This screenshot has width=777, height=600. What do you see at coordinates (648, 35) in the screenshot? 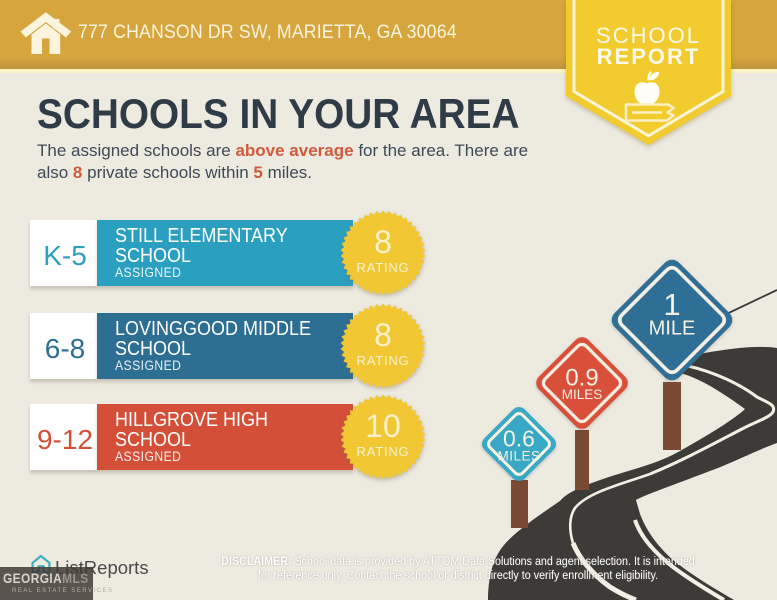
I see `svg-text: SCHOOL` at bounding box center [648, 35].